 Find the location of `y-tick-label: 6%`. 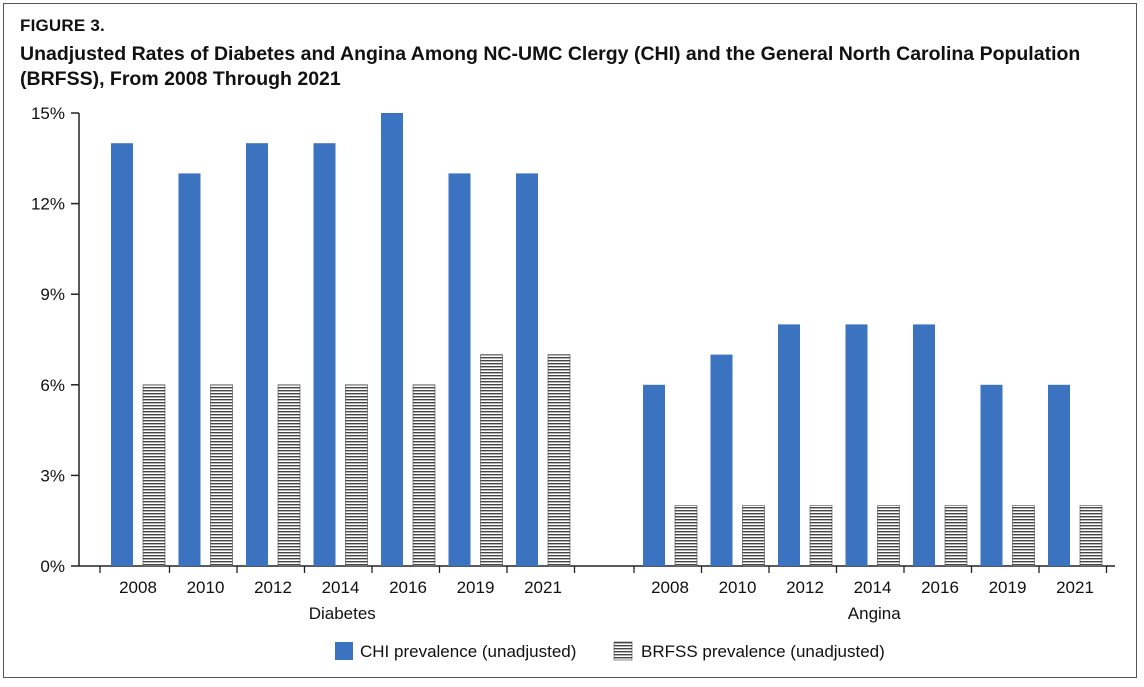

y-tick-label: 6% is located at coordinates (52, 385).